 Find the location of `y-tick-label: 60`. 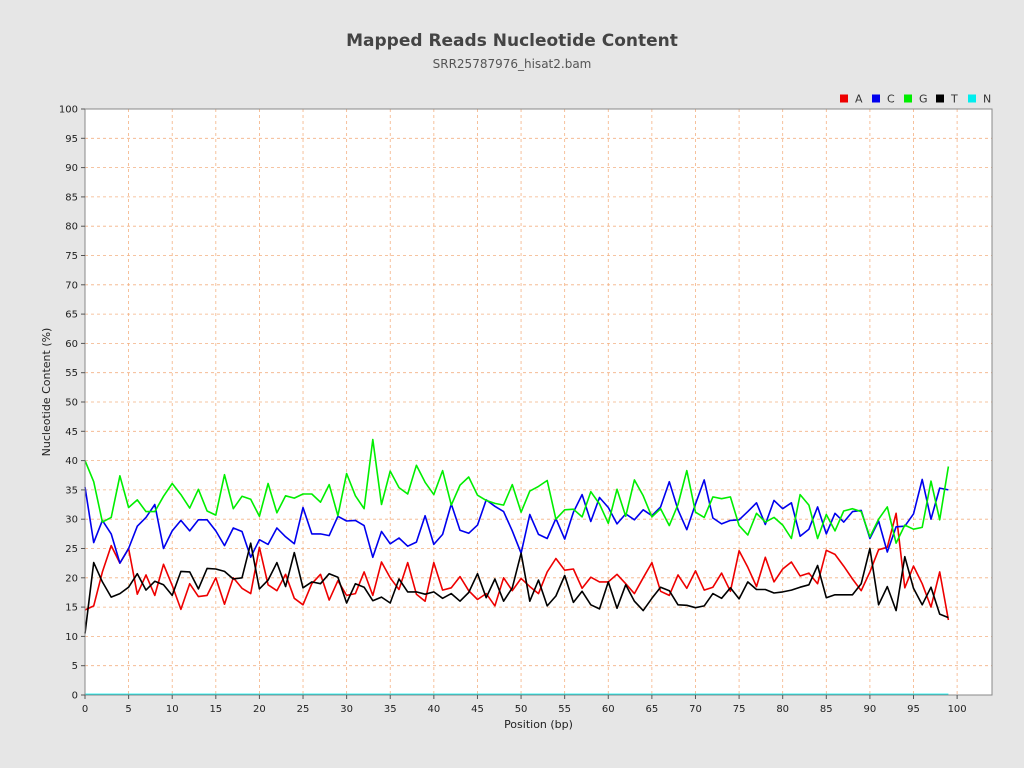

y-tick-label: 60 is located at coordinates (71, 344).